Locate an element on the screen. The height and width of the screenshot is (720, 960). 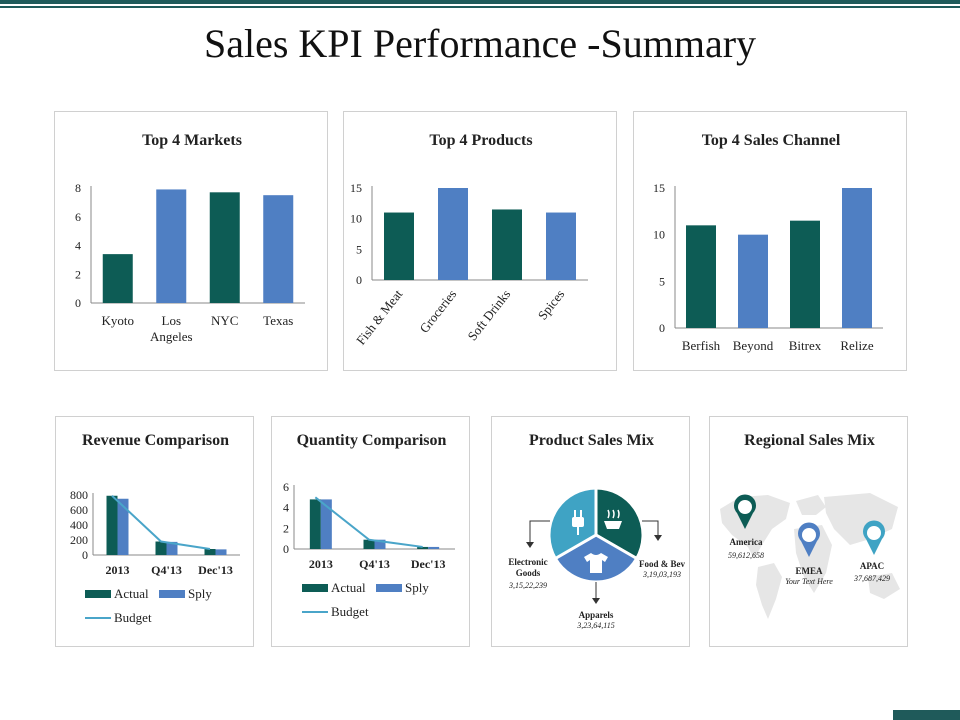
bar-bitrex is located at coordinates (805, 274).